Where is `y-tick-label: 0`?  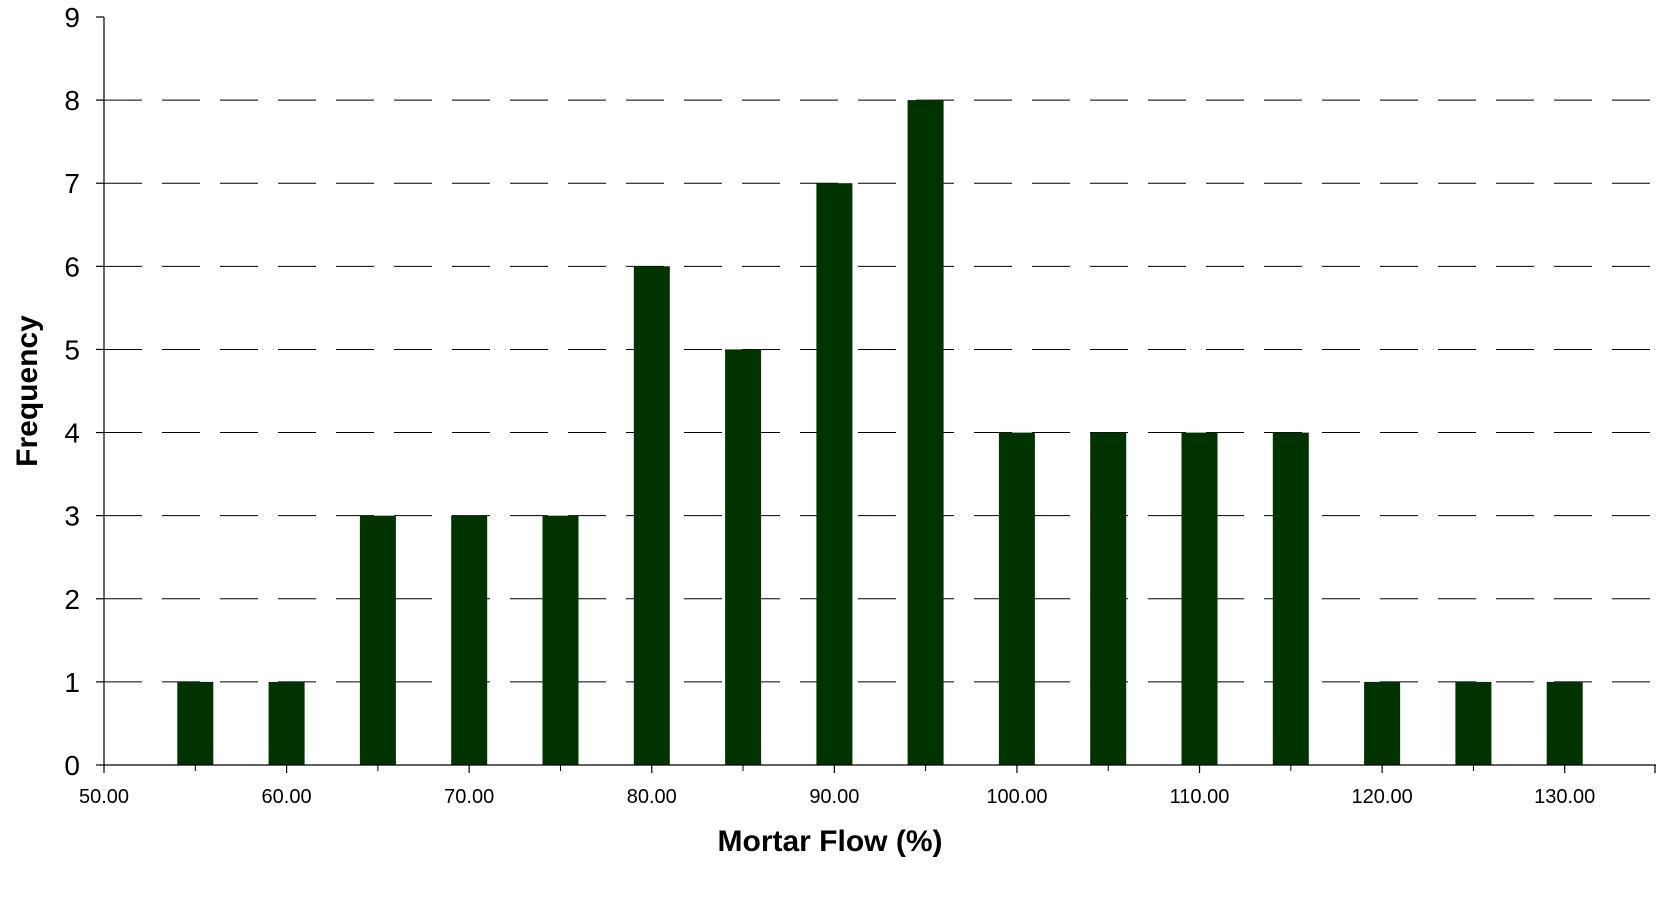
y-tick-label: 0 is located at coordinates (72, 765).